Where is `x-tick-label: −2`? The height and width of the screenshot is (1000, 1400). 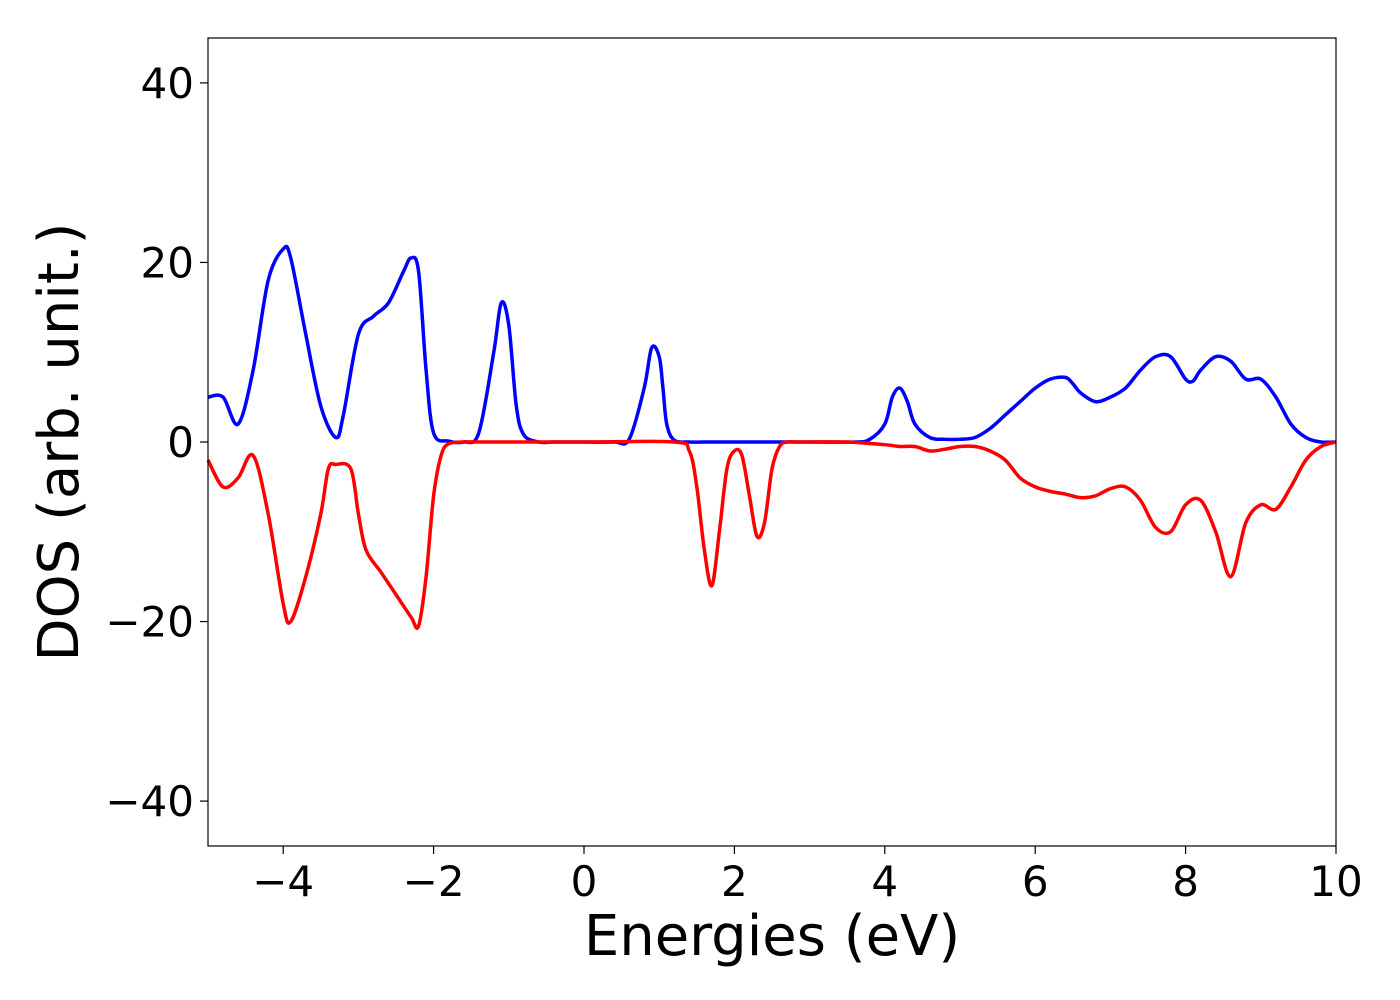 x-tick-label: −2 is located at coordinates (434, 881).